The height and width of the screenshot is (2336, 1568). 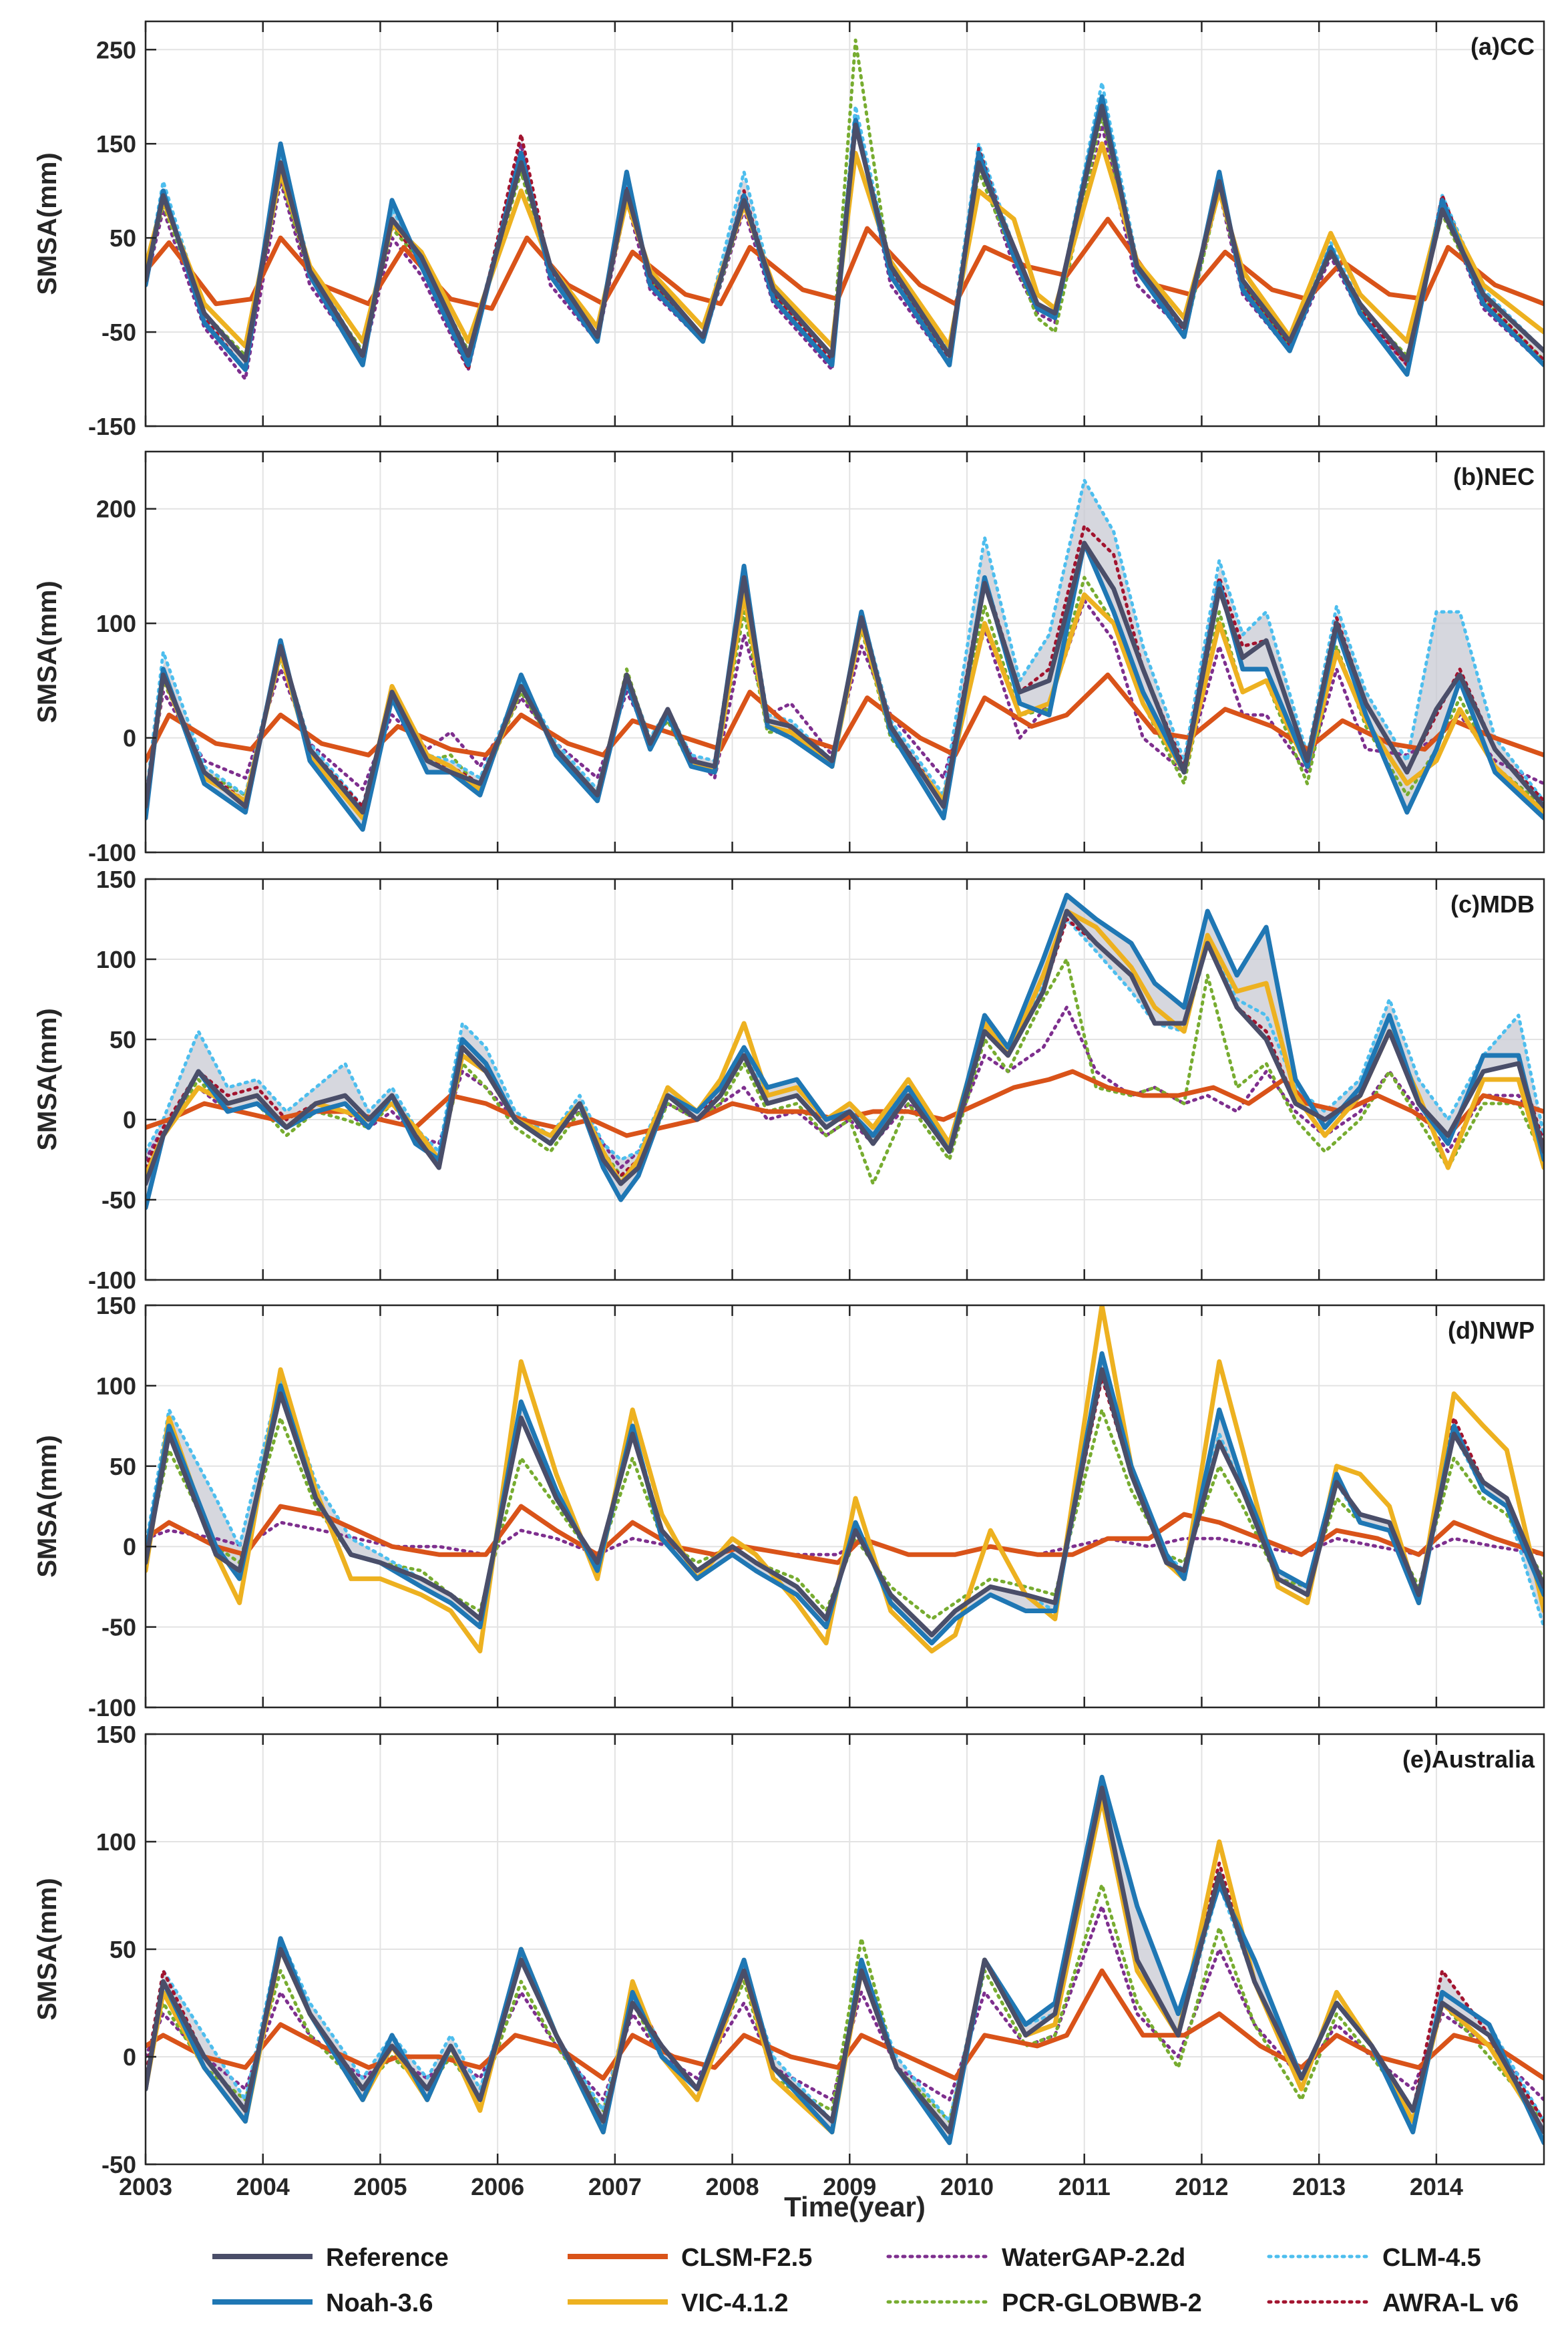 I want to click on panel-label: (a)CC, so click(x=1503, y=47).